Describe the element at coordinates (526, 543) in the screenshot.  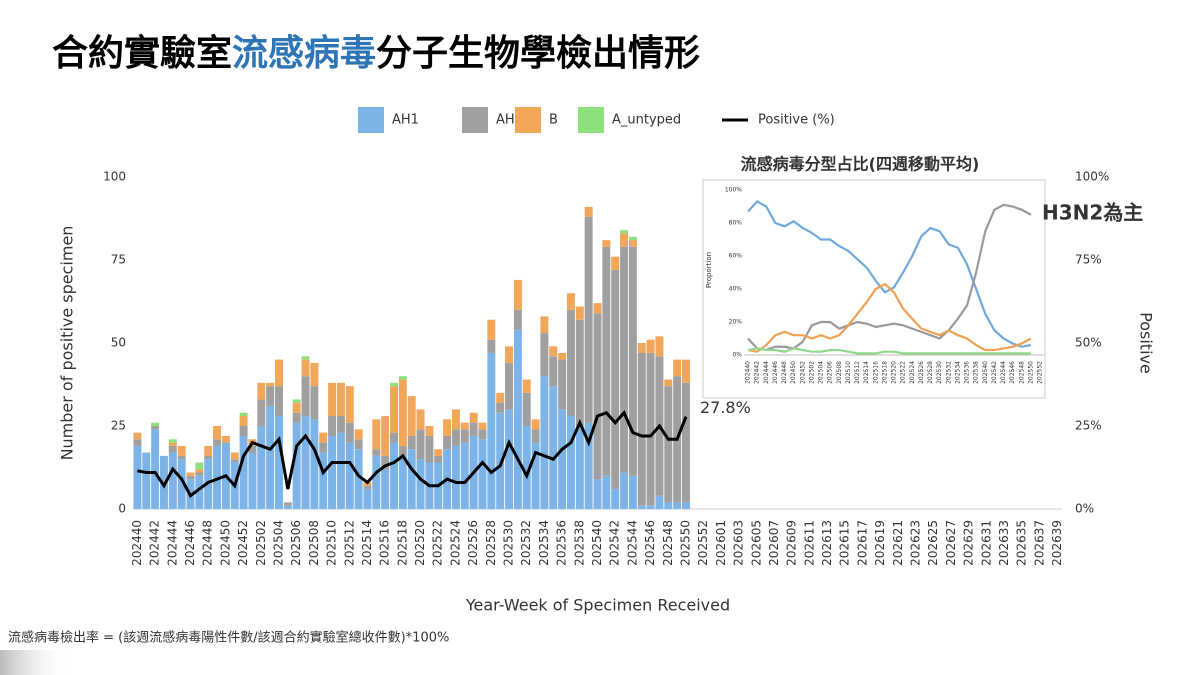
I see `x-tick-label: 202532` at that location.